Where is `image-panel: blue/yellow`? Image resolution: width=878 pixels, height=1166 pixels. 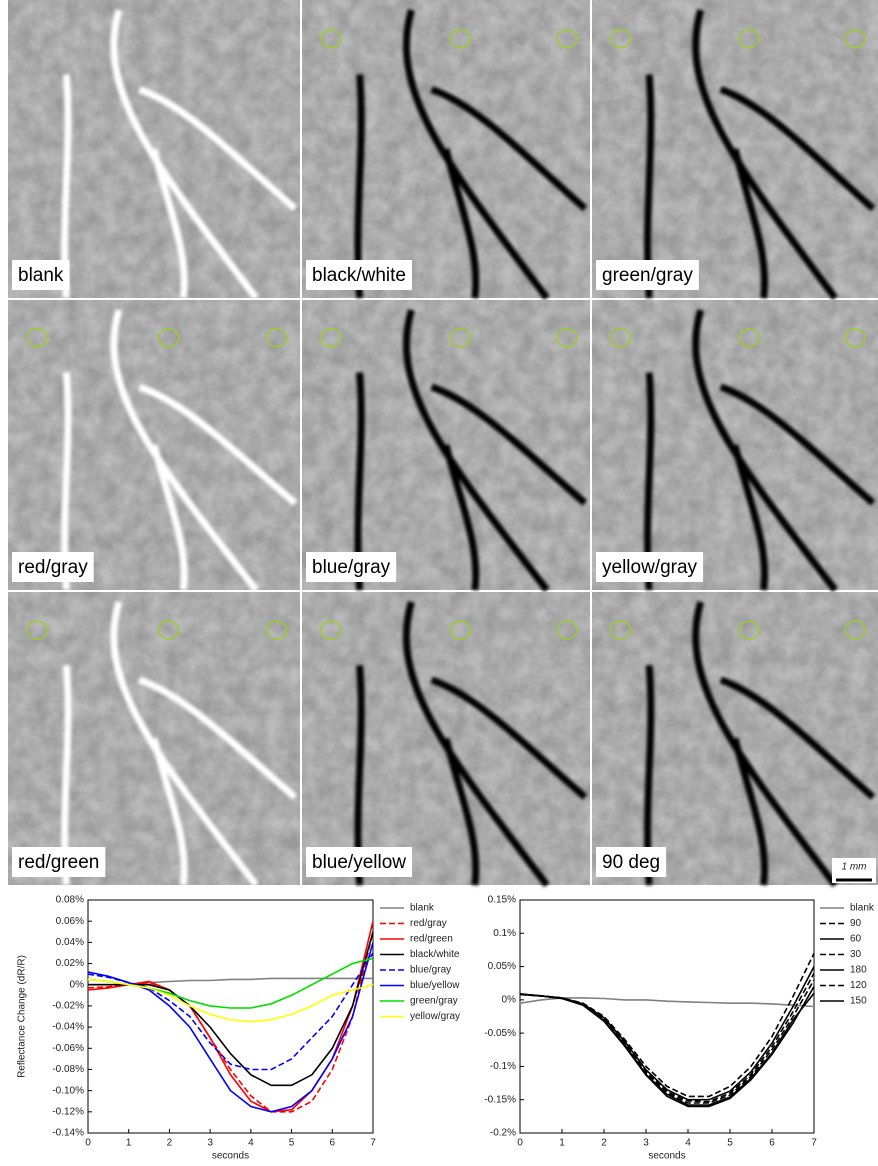
image-panel: blue/yellow is located at coordinates (446, 740).